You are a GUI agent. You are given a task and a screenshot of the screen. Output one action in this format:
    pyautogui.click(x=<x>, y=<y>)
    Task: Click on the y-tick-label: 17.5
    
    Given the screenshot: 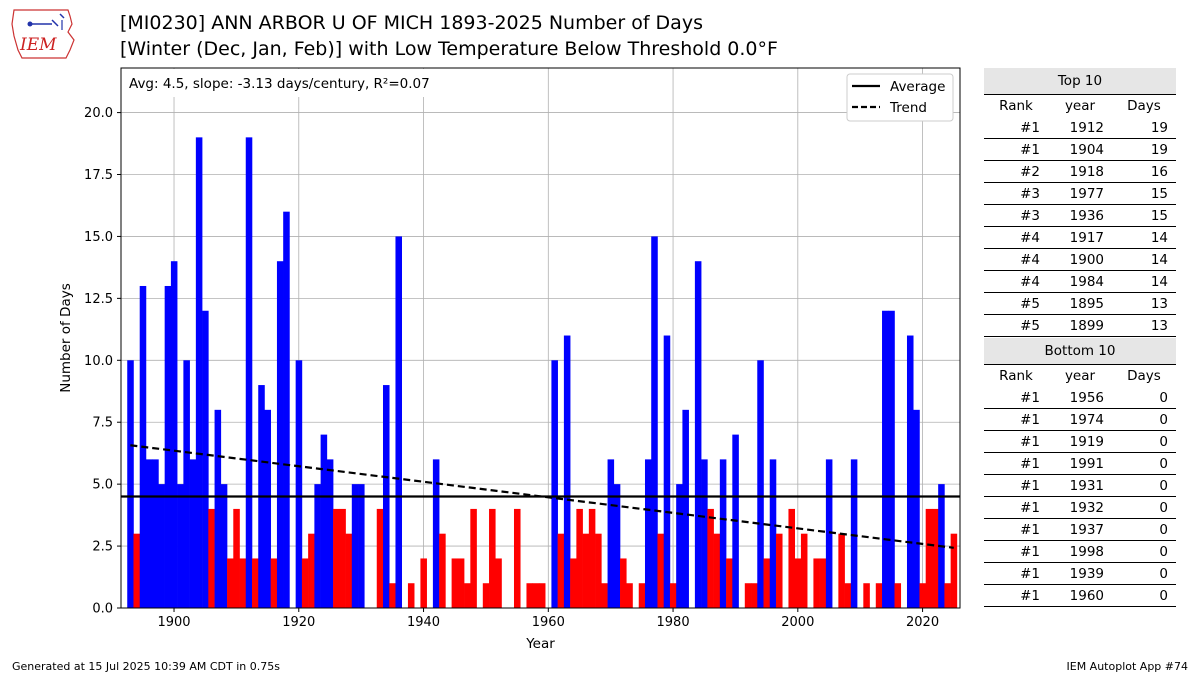 What is the action you would take?
    pyautogui.click(x=98, y=175)
    